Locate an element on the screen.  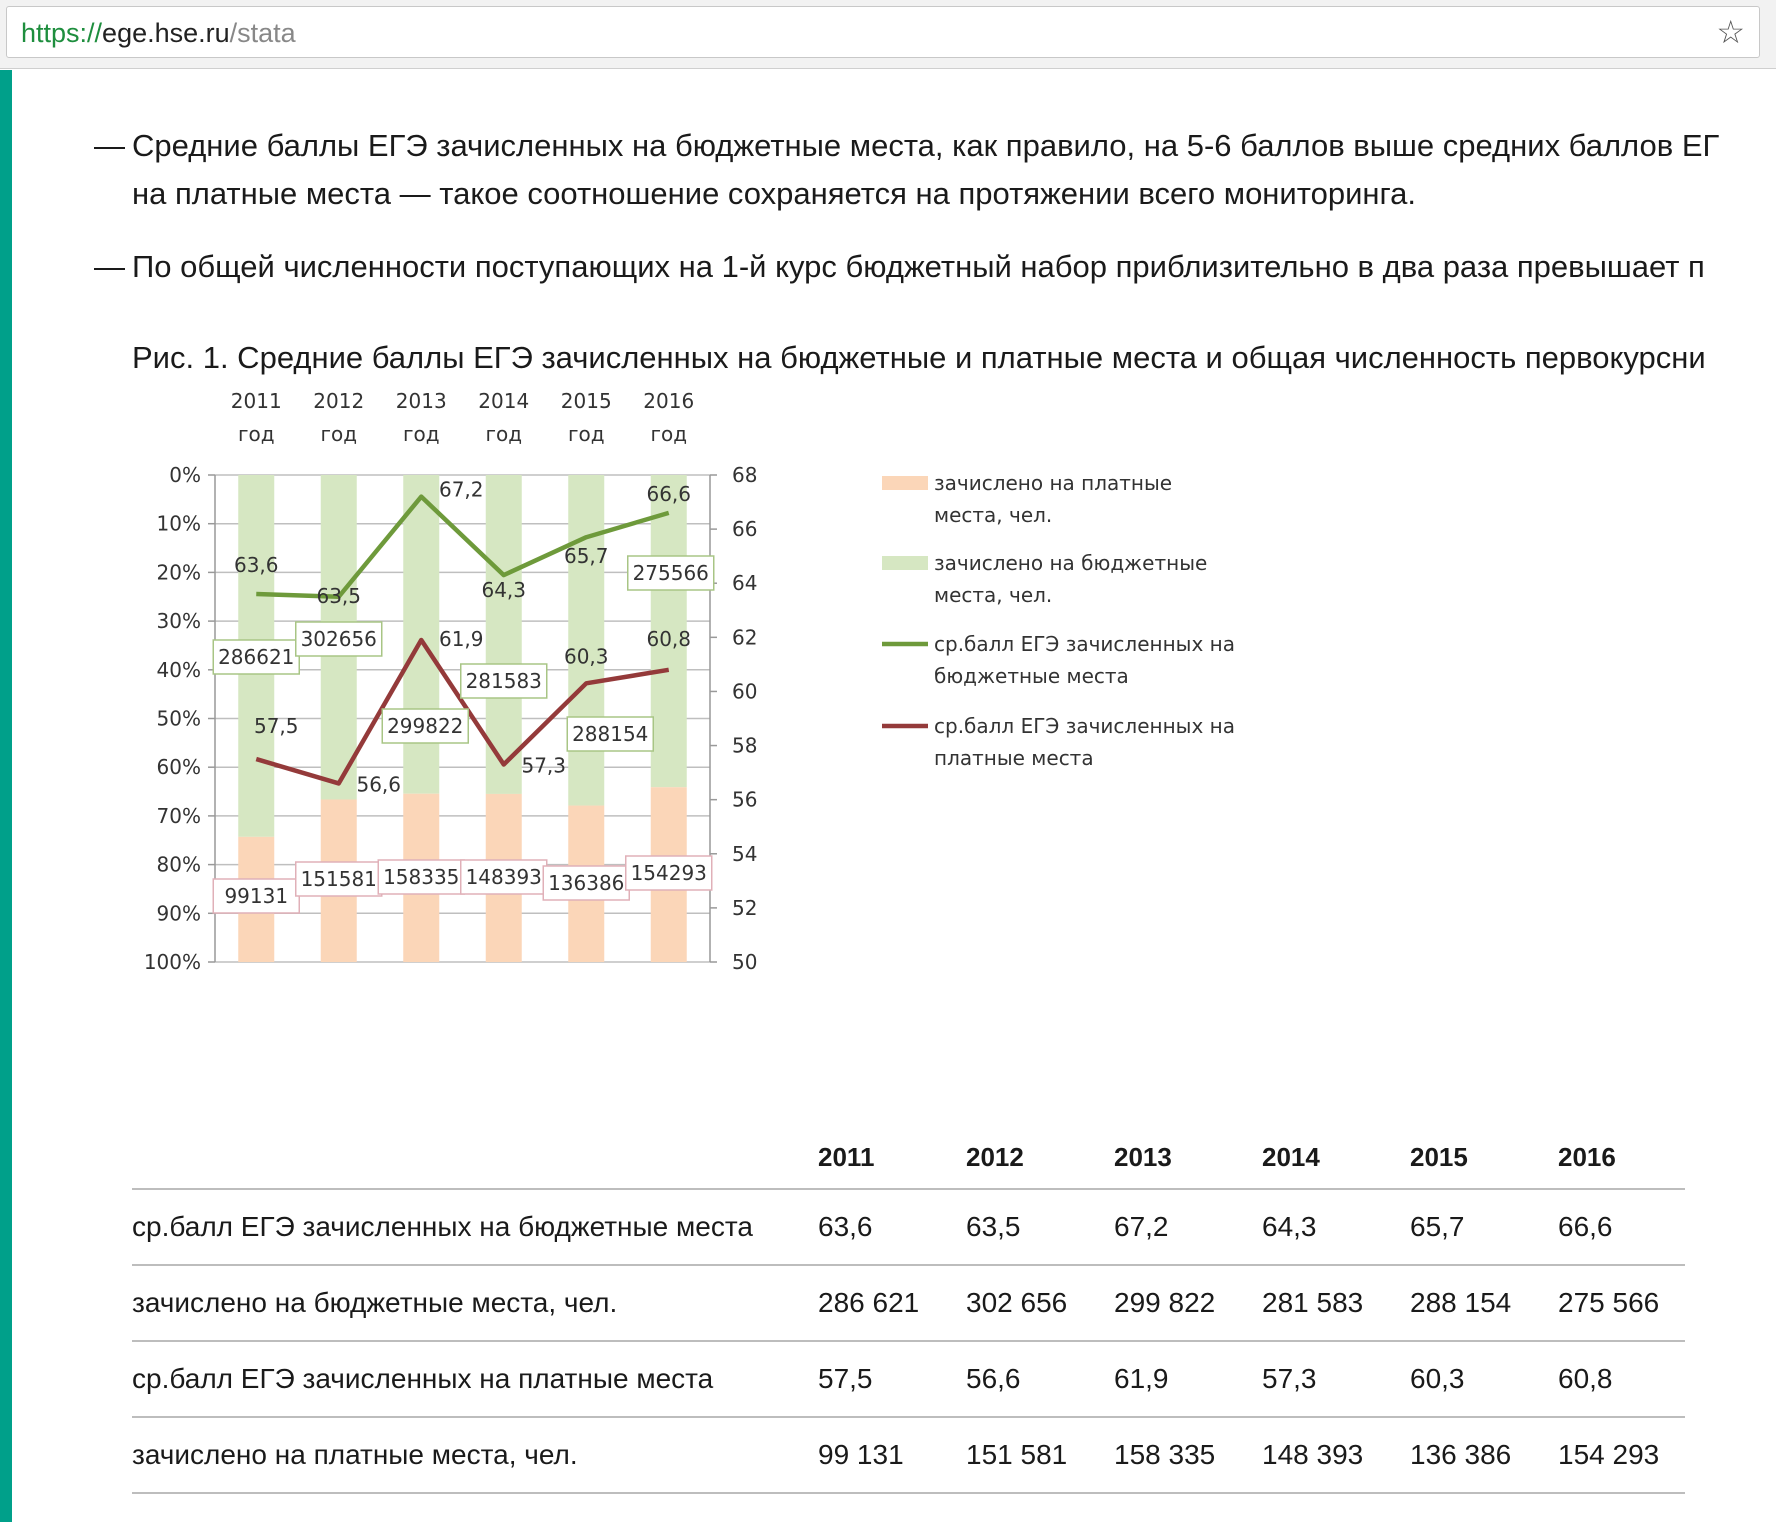
table-cell: 57,5 is located at coordinates (845, 1378).